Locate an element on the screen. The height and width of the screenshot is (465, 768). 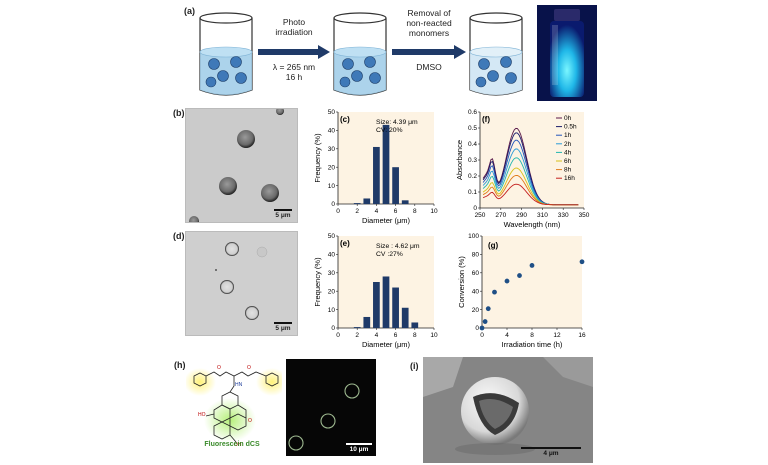
y-tick-label: 0.5 is located at coordinates (472, 128).